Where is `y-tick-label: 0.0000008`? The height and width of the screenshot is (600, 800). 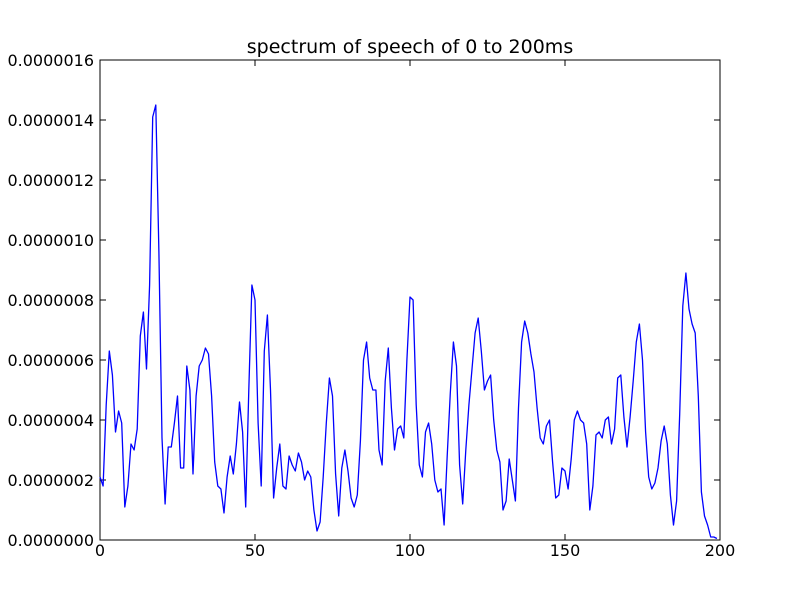
y-tick-label: 0.0000008 is located at coordinates (50, 300).